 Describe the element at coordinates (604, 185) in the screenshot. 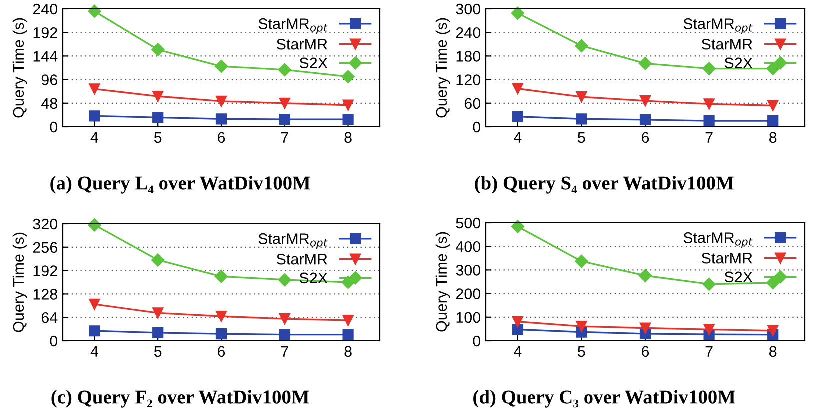

I see `text: (b) Query S₄ over WatDiv100M` at that location.